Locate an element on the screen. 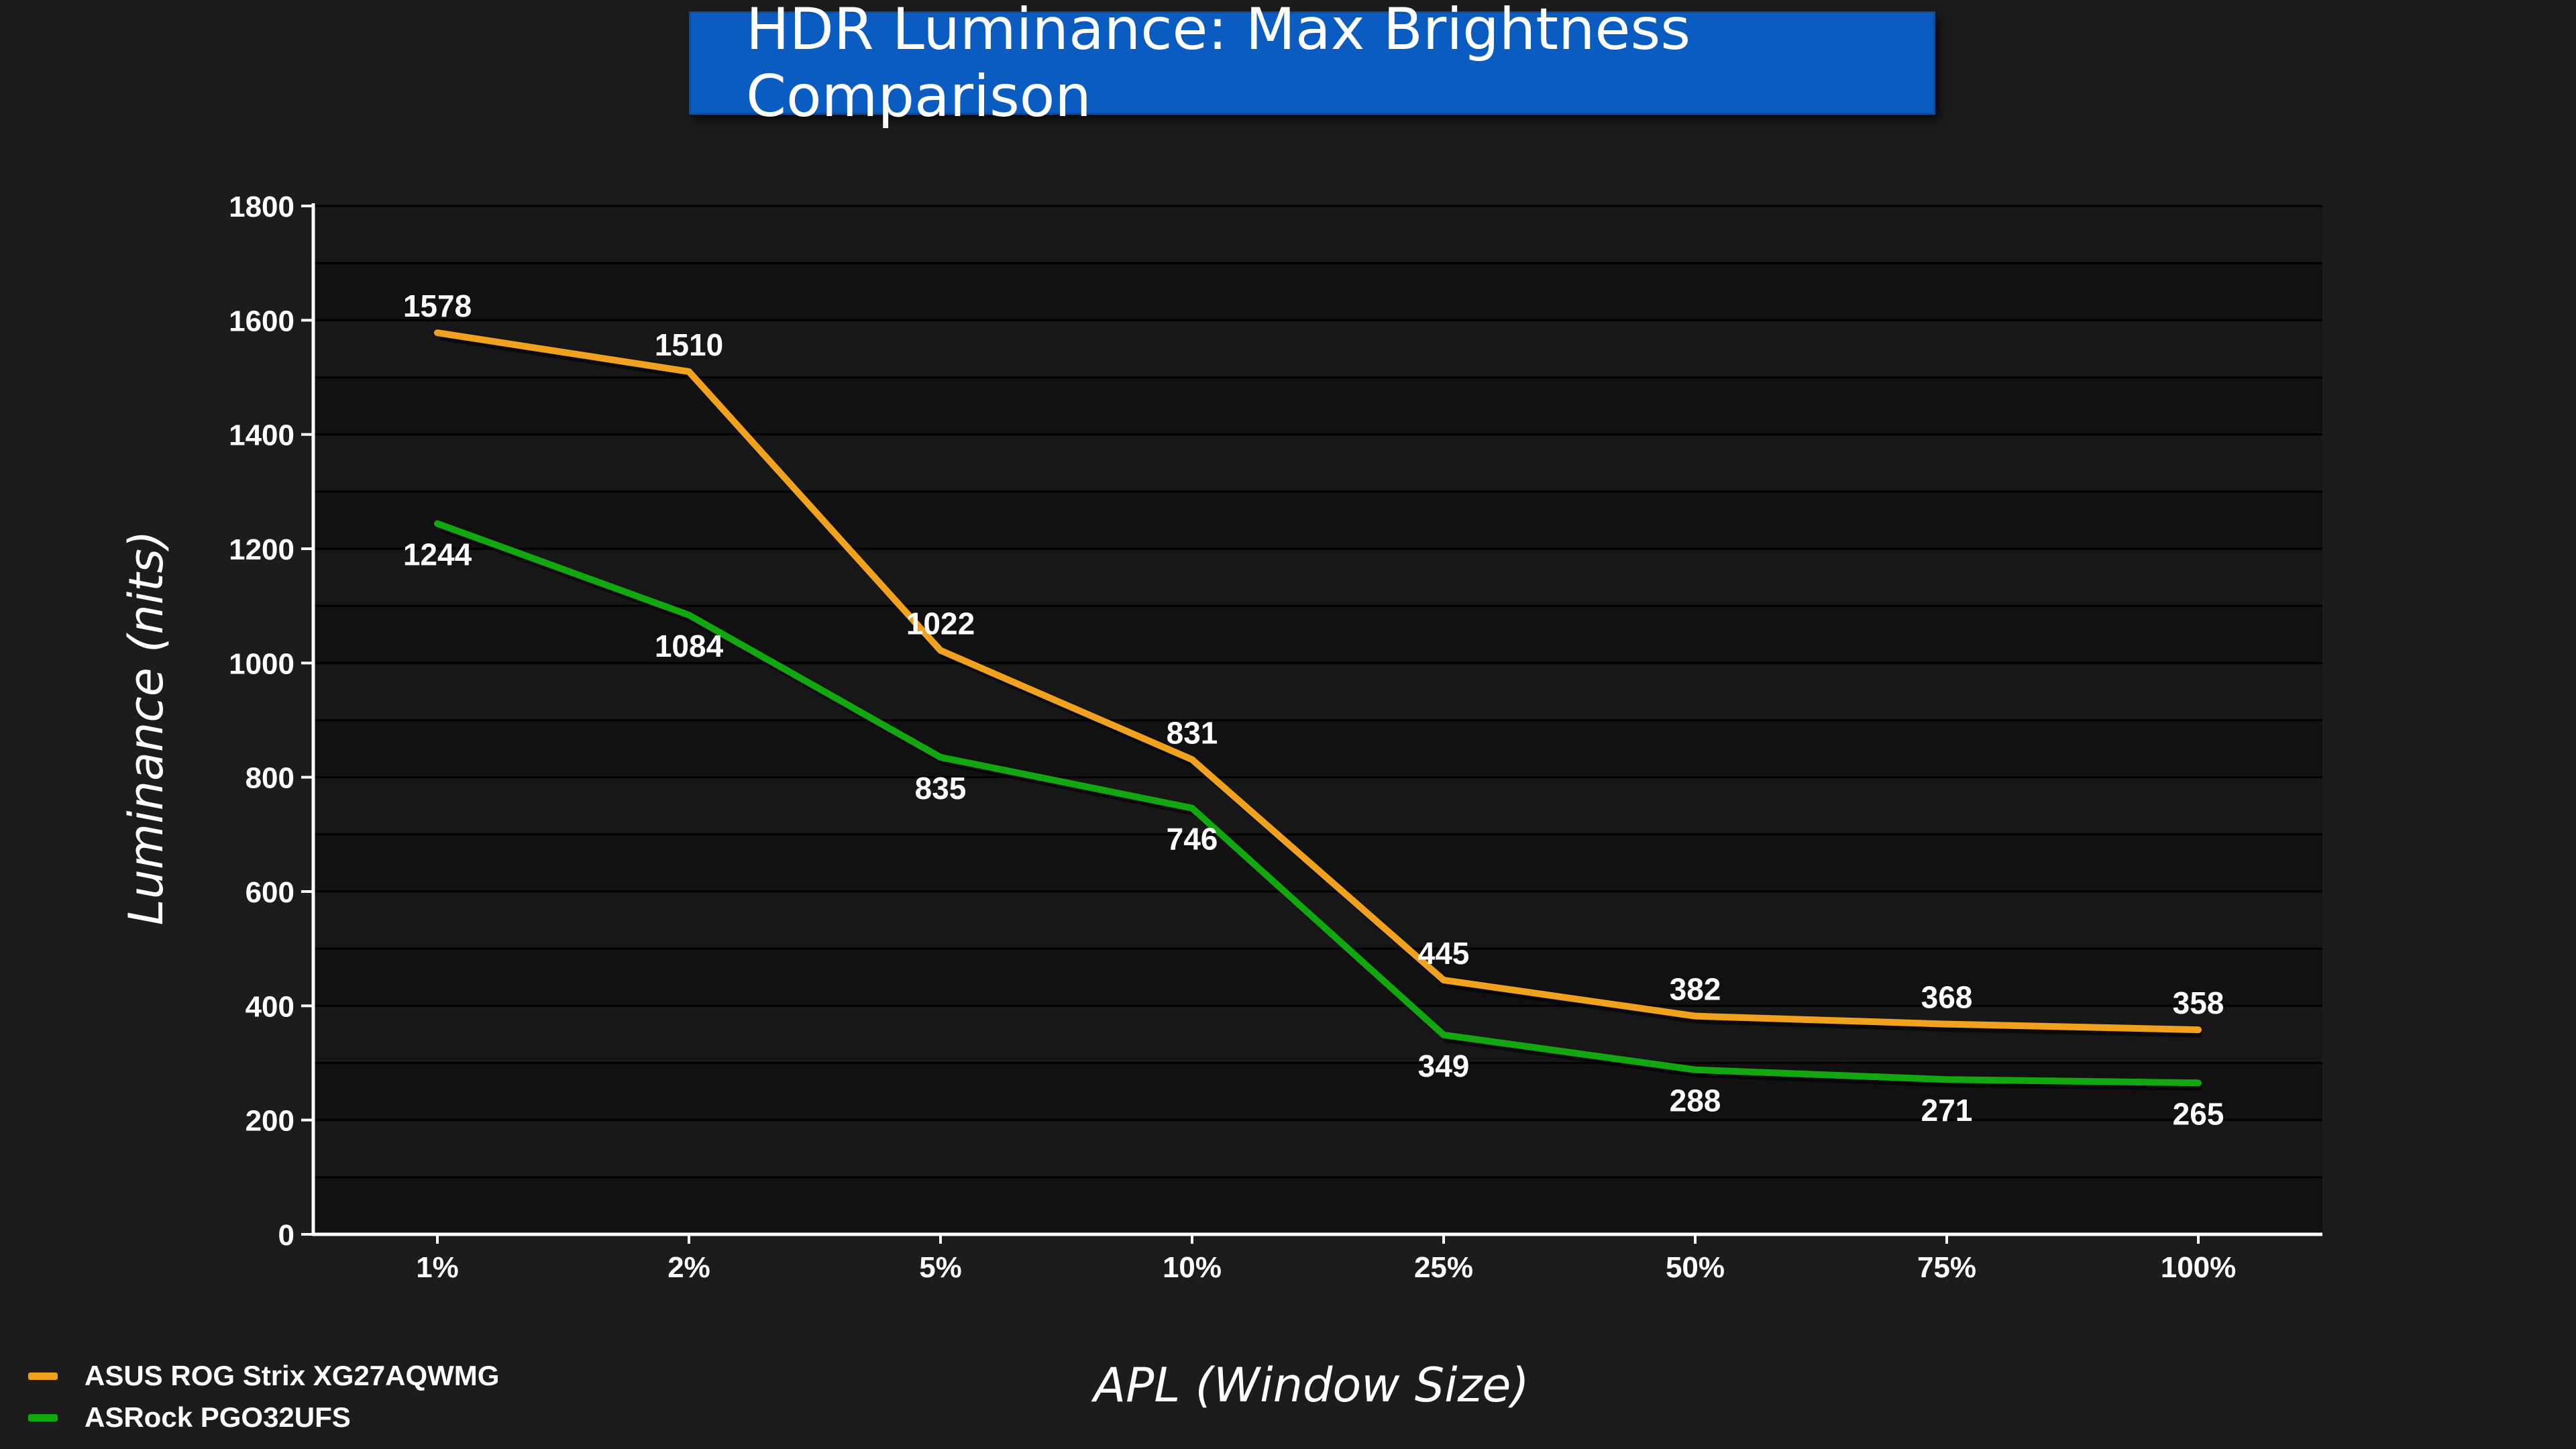  legend-item-asus: ASUS ROG Strix XG27AQWMG is located at coordinates (263, 1376).